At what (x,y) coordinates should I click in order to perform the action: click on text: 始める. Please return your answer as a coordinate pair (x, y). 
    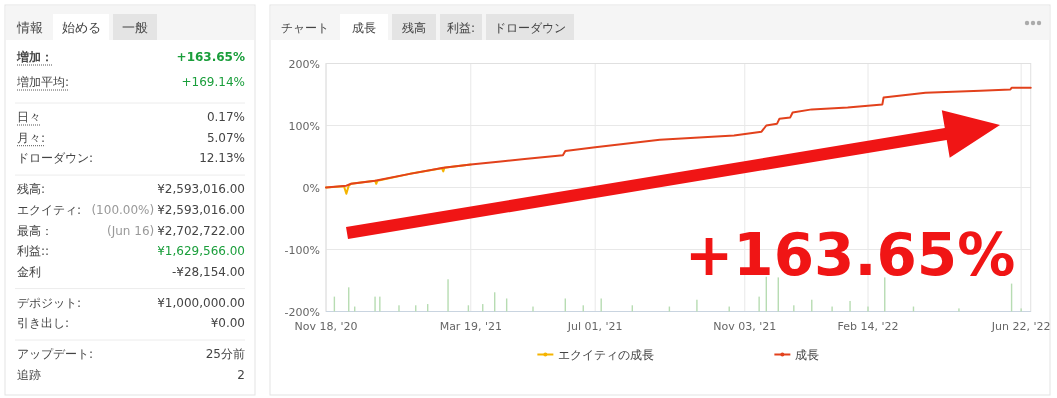
    Looking at the image, I should click on (81, 27).